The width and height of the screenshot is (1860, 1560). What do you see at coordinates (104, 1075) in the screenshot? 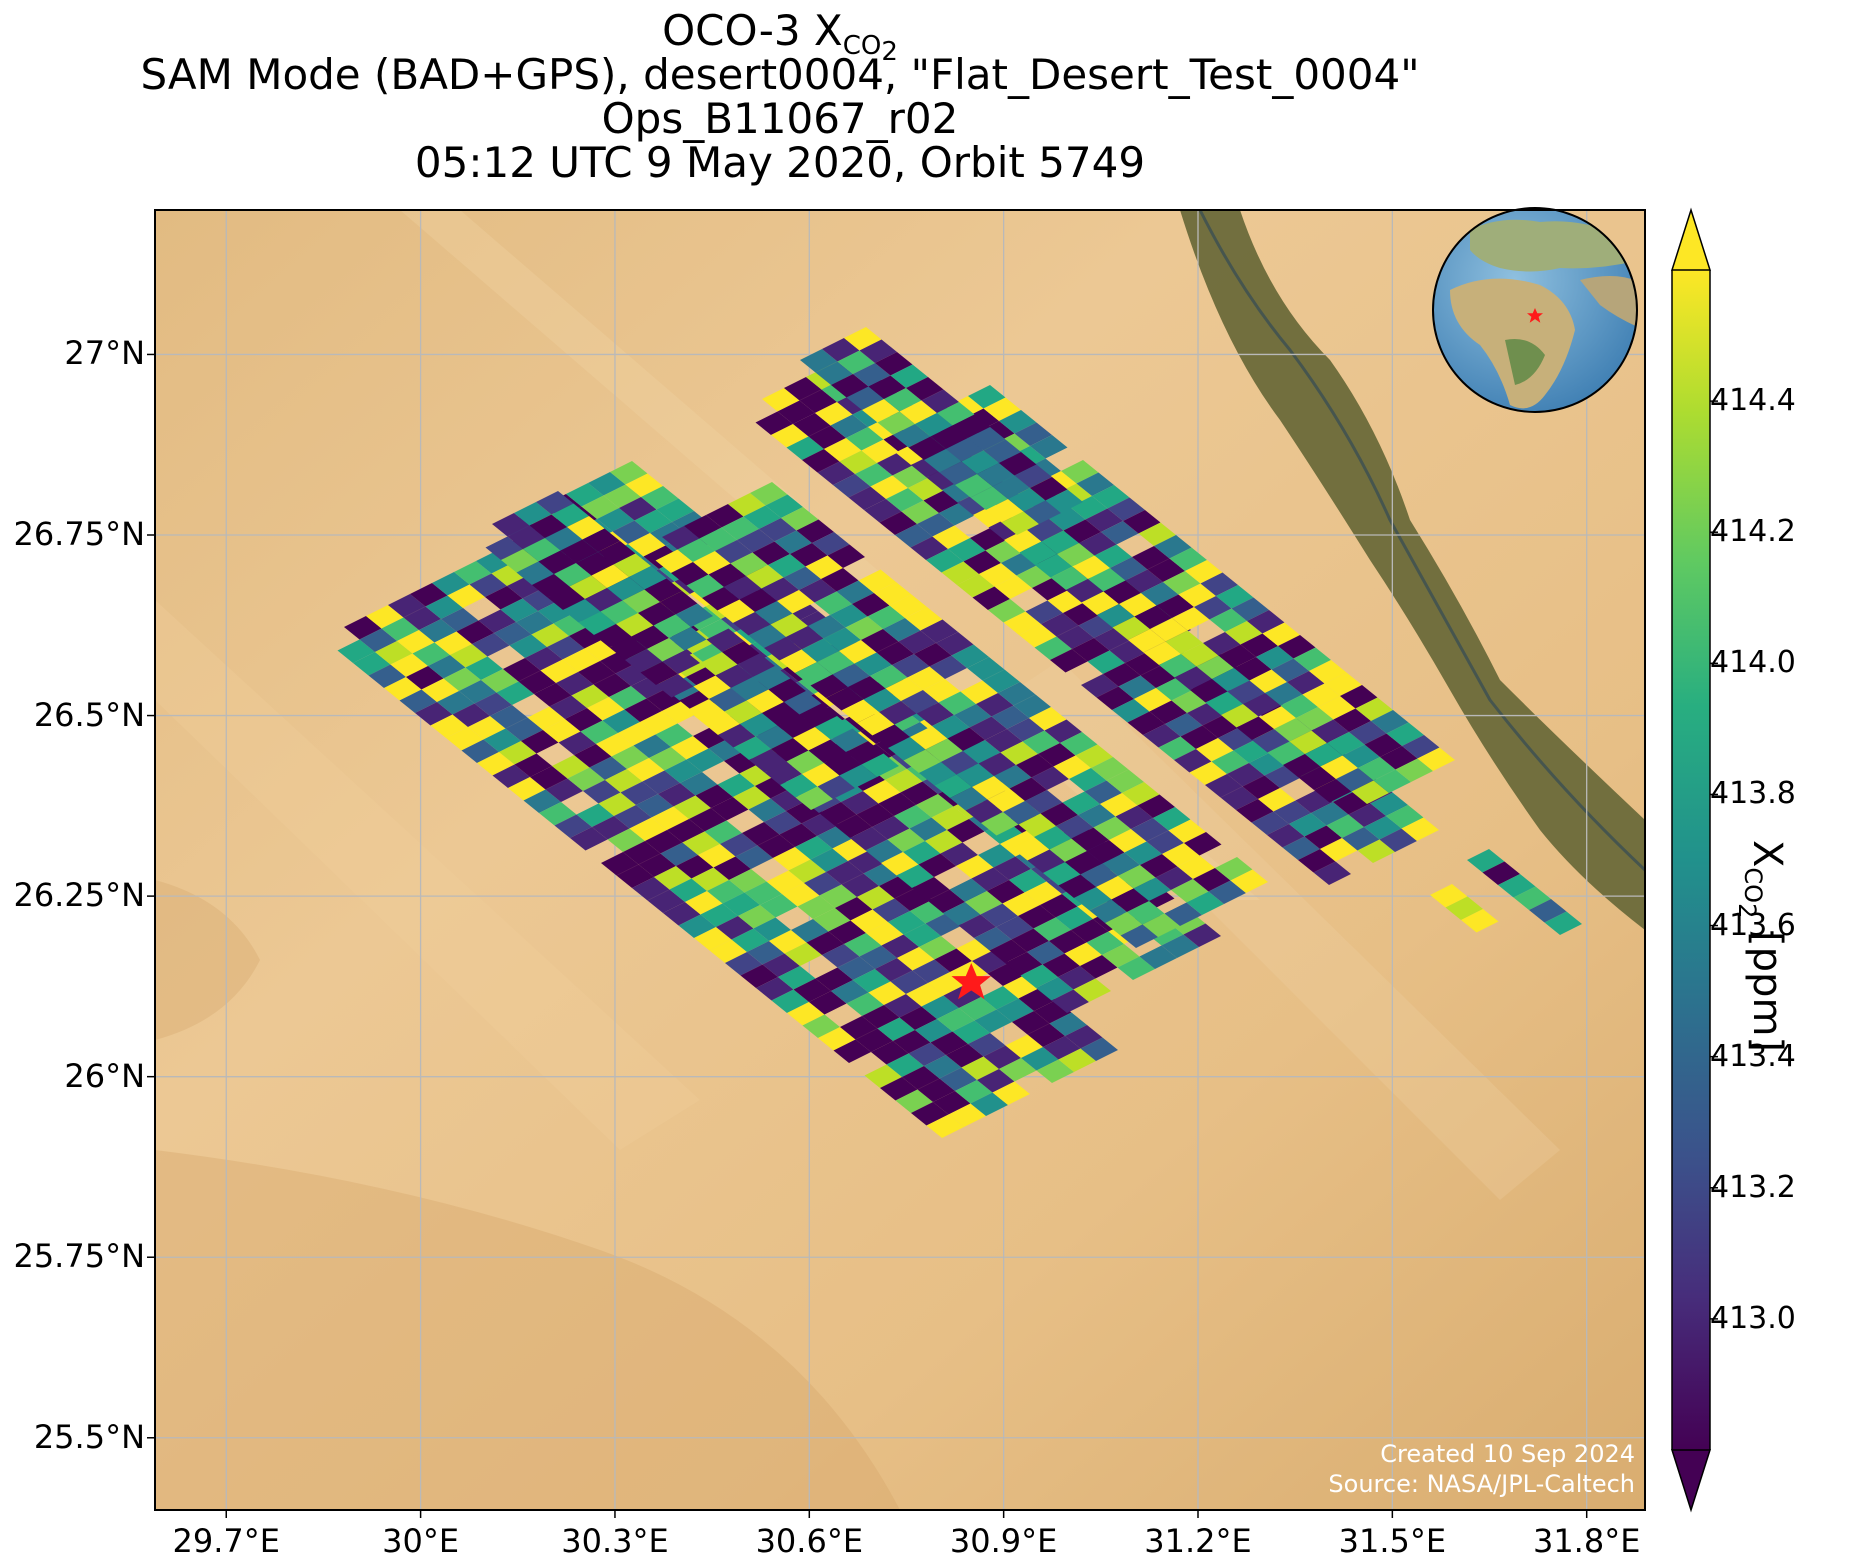
I see `lat-tick-label: 26°N` at bounding box center [104, 1075].